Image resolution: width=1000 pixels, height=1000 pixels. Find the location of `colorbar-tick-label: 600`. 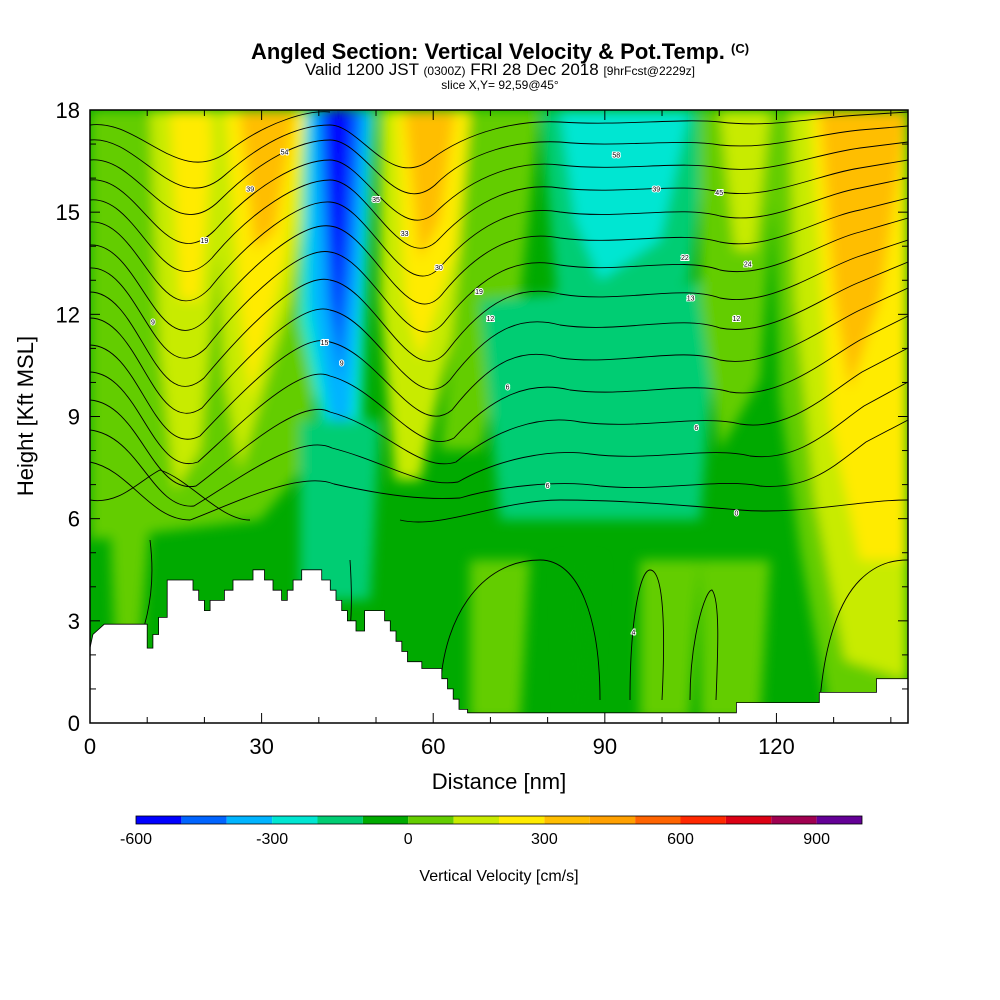

colorbar-tick-label: 600 is located at coordinates (680, 839).